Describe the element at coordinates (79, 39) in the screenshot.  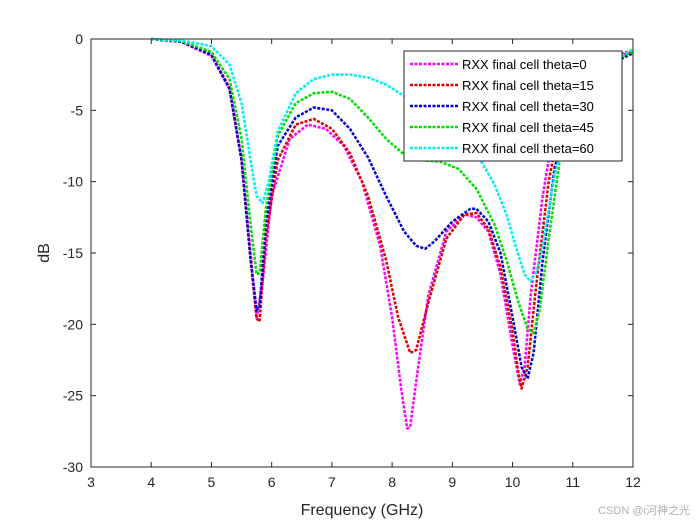
I see `y-tick-label: 0` at that location.